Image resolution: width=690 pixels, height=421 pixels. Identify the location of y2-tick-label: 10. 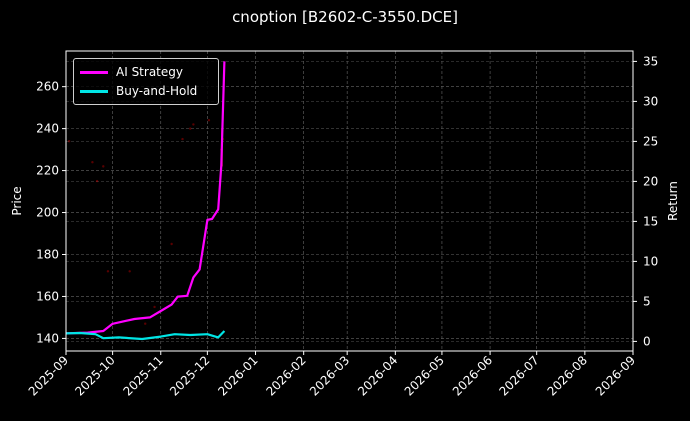
(650, 261).